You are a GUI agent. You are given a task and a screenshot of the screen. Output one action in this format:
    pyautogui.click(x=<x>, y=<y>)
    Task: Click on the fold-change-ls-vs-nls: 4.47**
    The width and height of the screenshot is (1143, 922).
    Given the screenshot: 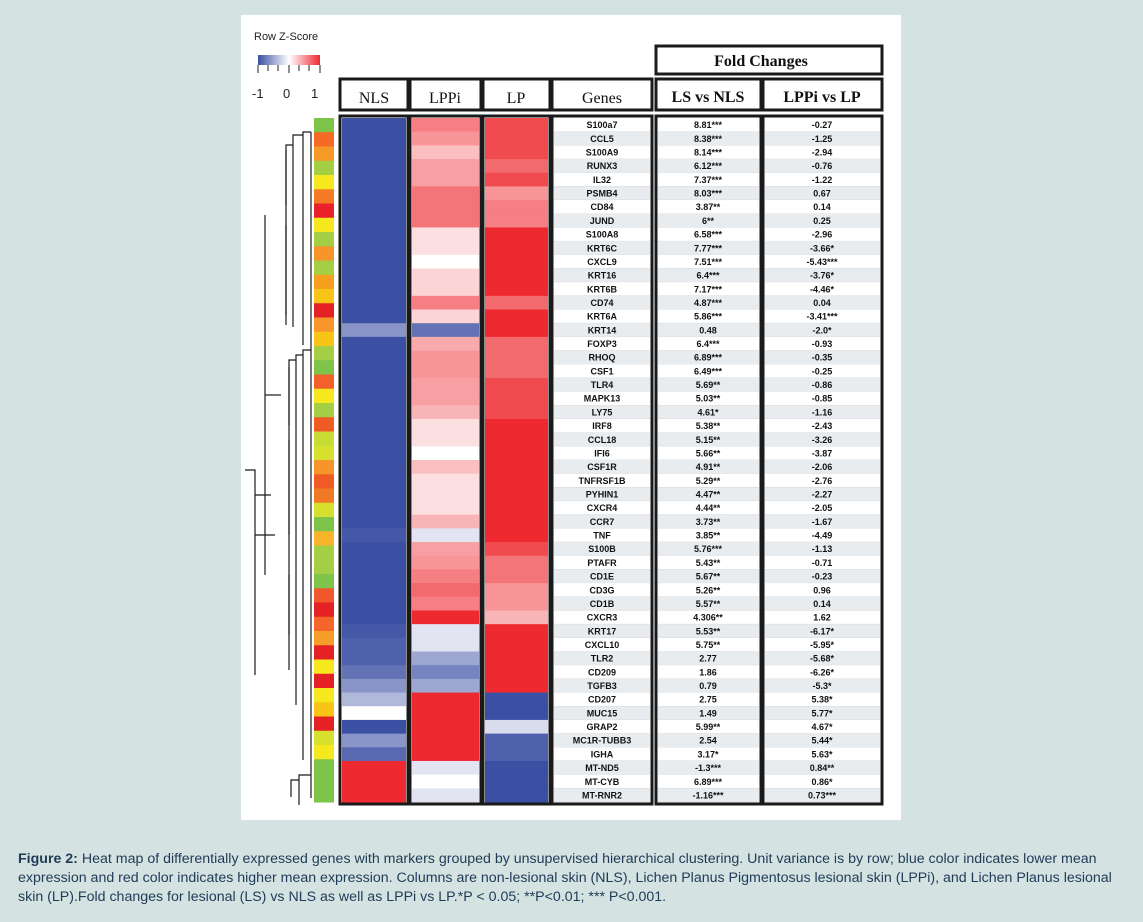 What is the action you would take?
    pyautogui.click(x=708, y=495)
    